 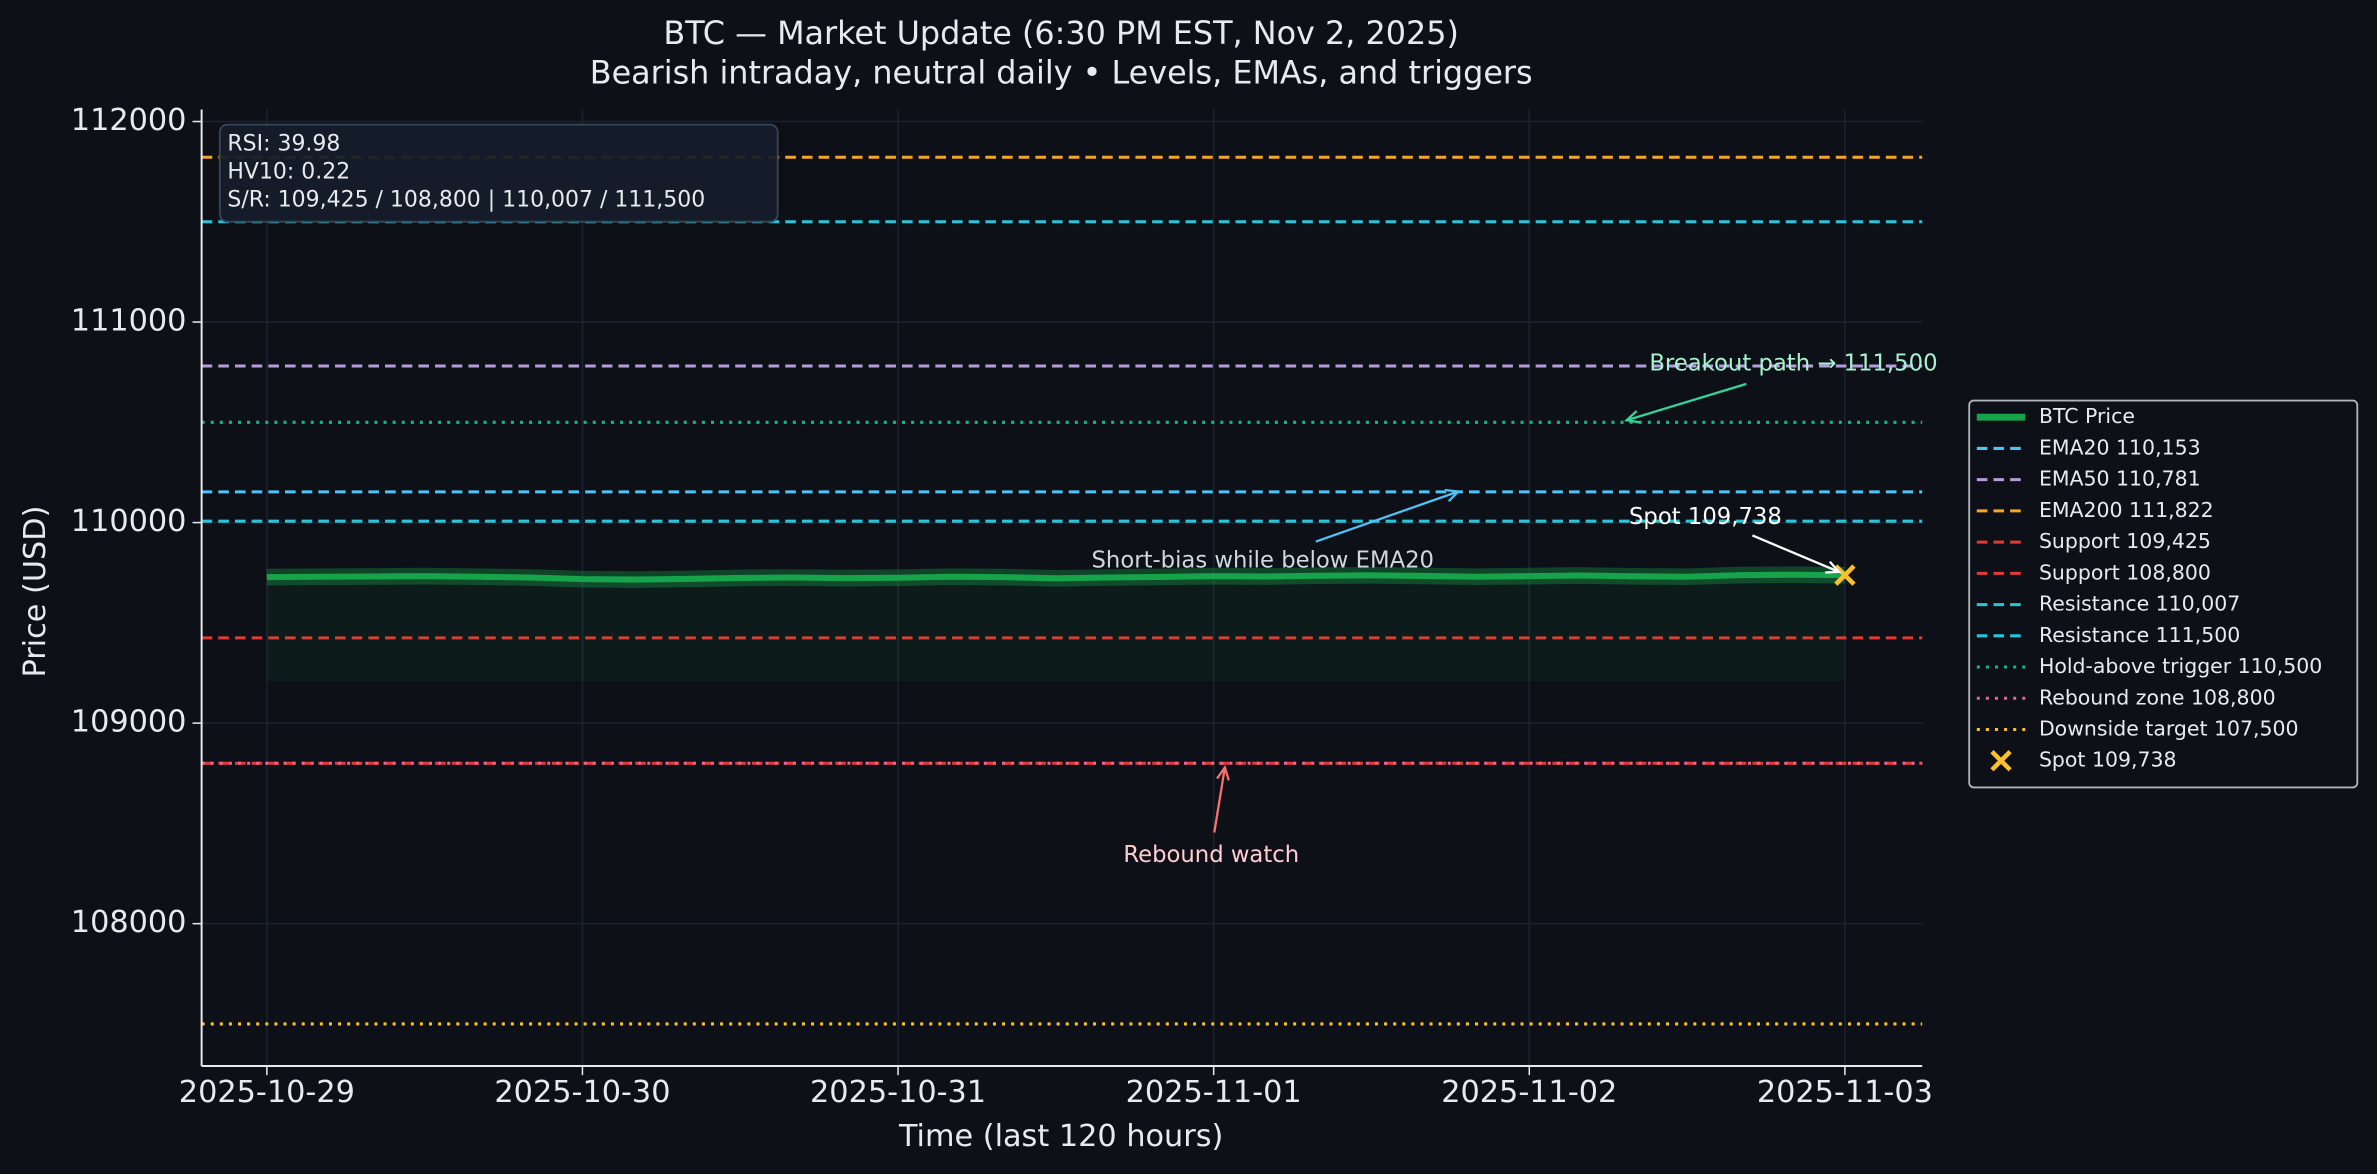 What do you see at coordinates (129, 922) in the screenshot?
I see `y-tick-label: 108000` at bounding box center [129, 922].